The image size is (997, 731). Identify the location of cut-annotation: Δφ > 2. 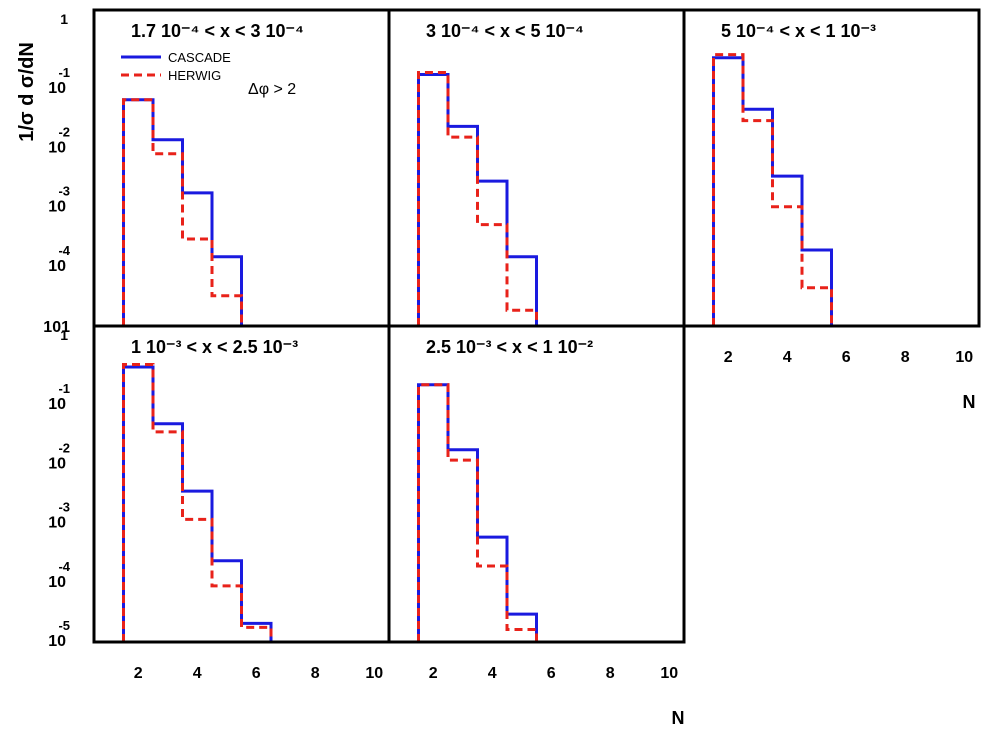
(272, 89).